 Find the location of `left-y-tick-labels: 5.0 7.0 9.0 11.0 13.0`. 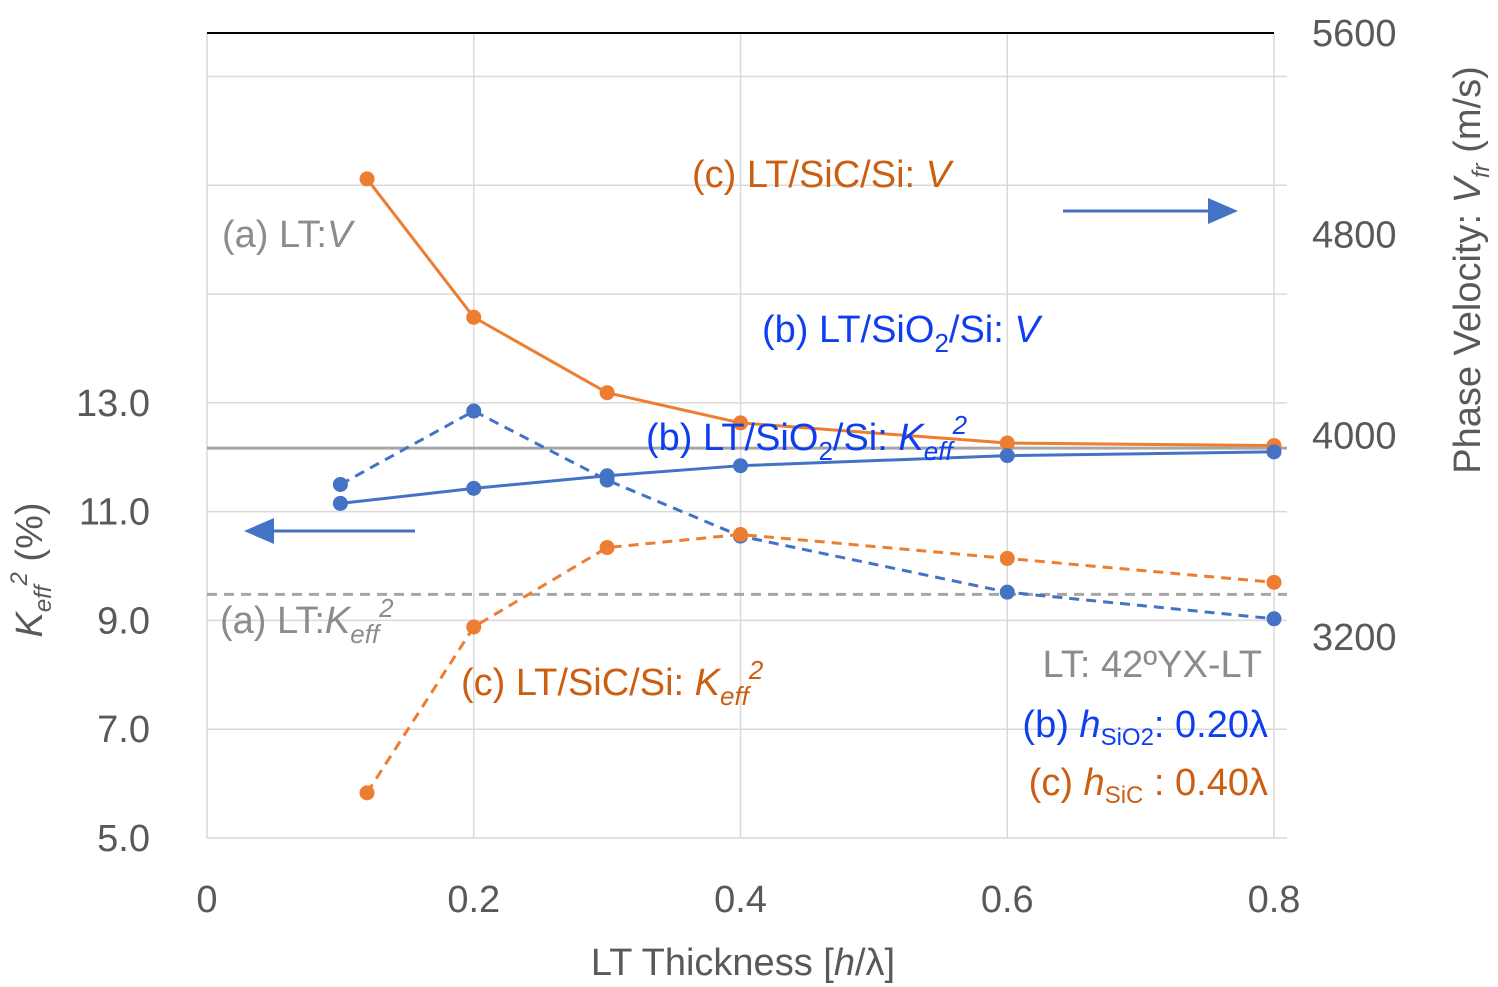

left-y-tick-labels: 5.0 7.0 9.0 11.0 13.0 is located at coordinates (113, 621).